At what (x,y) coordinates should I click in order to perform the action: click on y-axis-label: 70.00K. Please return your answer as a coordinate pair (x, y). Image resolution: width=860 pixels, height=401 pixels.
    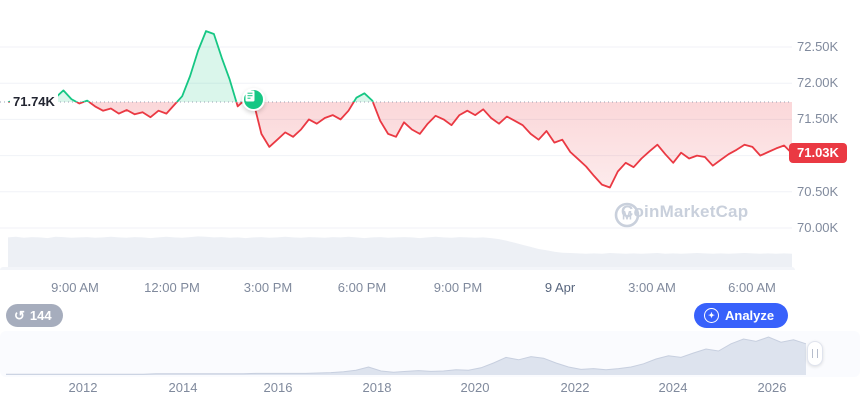
    Looking at the image, I should click on (818, 227).